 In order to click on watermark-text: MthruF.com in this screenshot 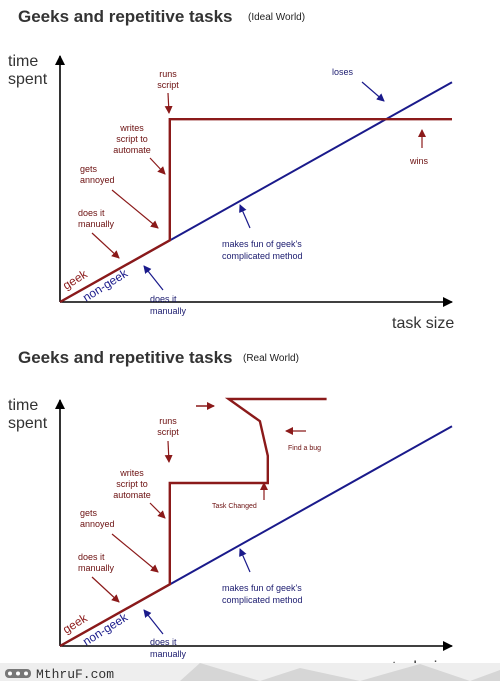, I will do `click(75, 674)`.